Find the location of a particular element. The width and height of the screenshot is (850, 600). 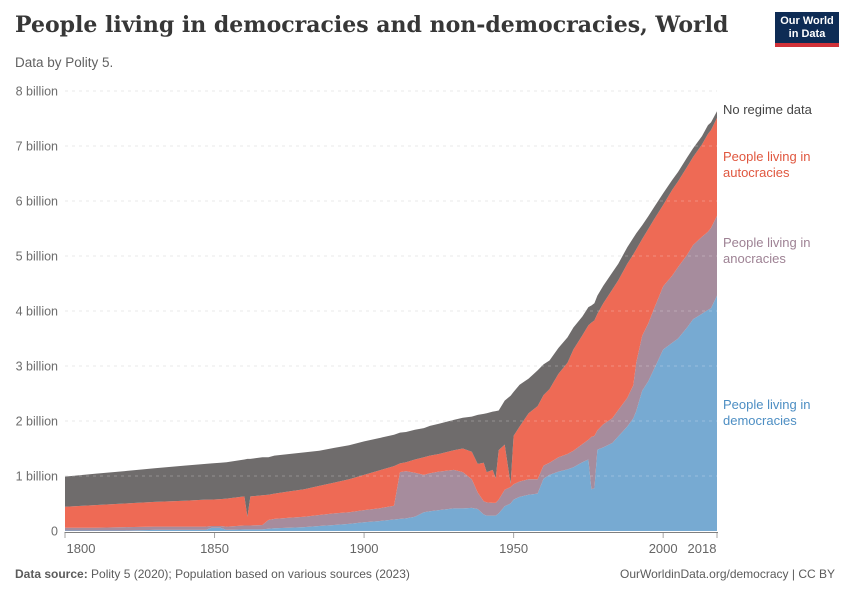

y-tick-label: 3 billion is located at coordinates (37, 367).